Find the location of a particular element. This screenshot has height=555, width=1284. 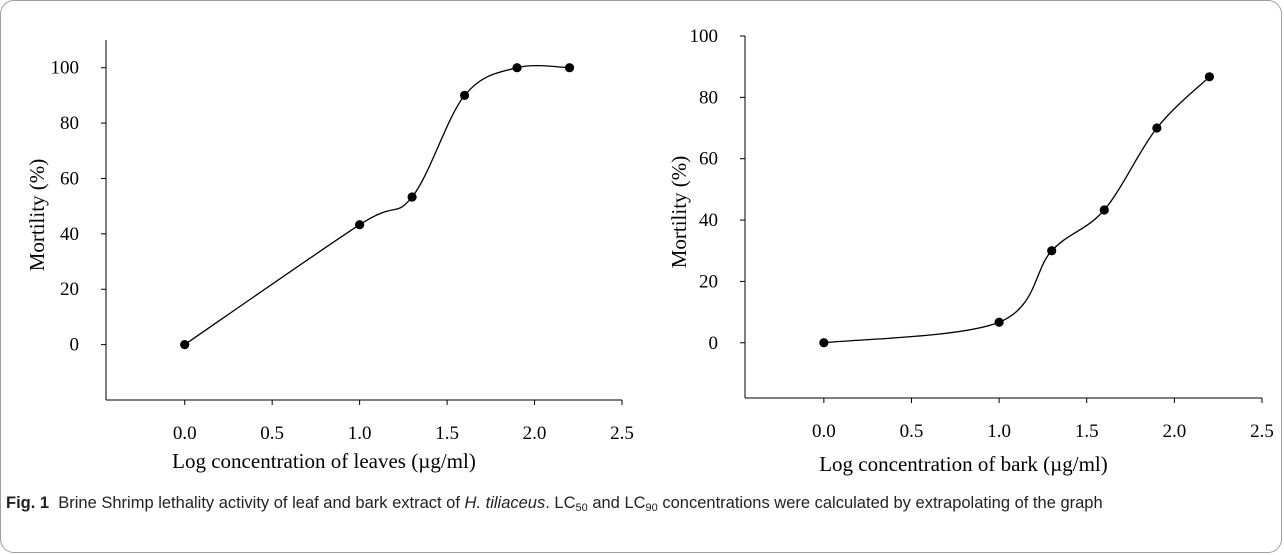

caption-text-2: . LC is located at coordinates (560, 503).